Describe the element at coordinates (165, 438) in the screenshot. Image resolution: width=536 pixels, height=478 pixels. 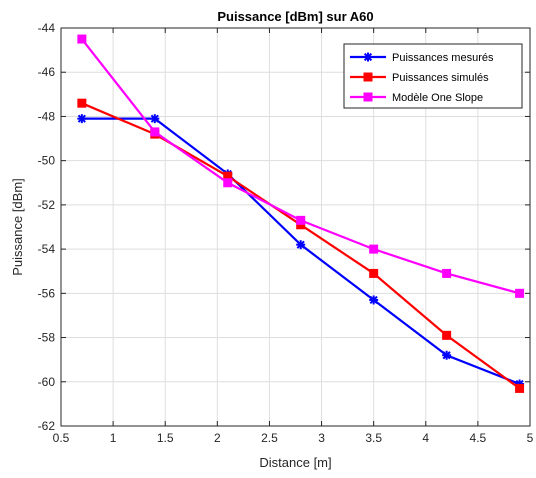
I see `x-tick-label: 1.5` at that location.